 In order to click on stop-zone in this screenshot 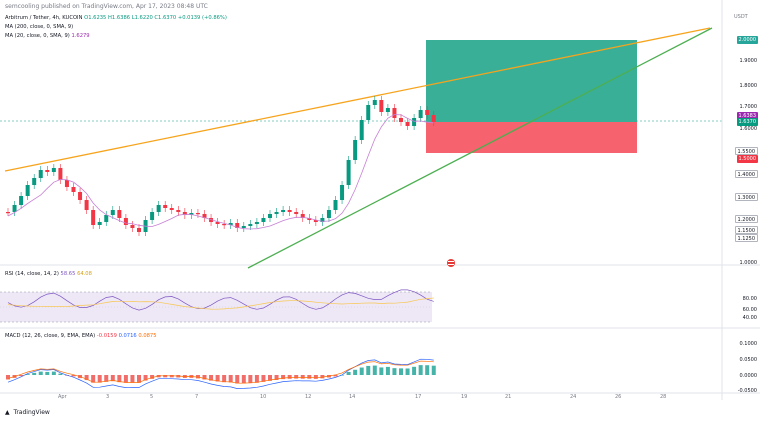, I will do `click(531, 137)`.